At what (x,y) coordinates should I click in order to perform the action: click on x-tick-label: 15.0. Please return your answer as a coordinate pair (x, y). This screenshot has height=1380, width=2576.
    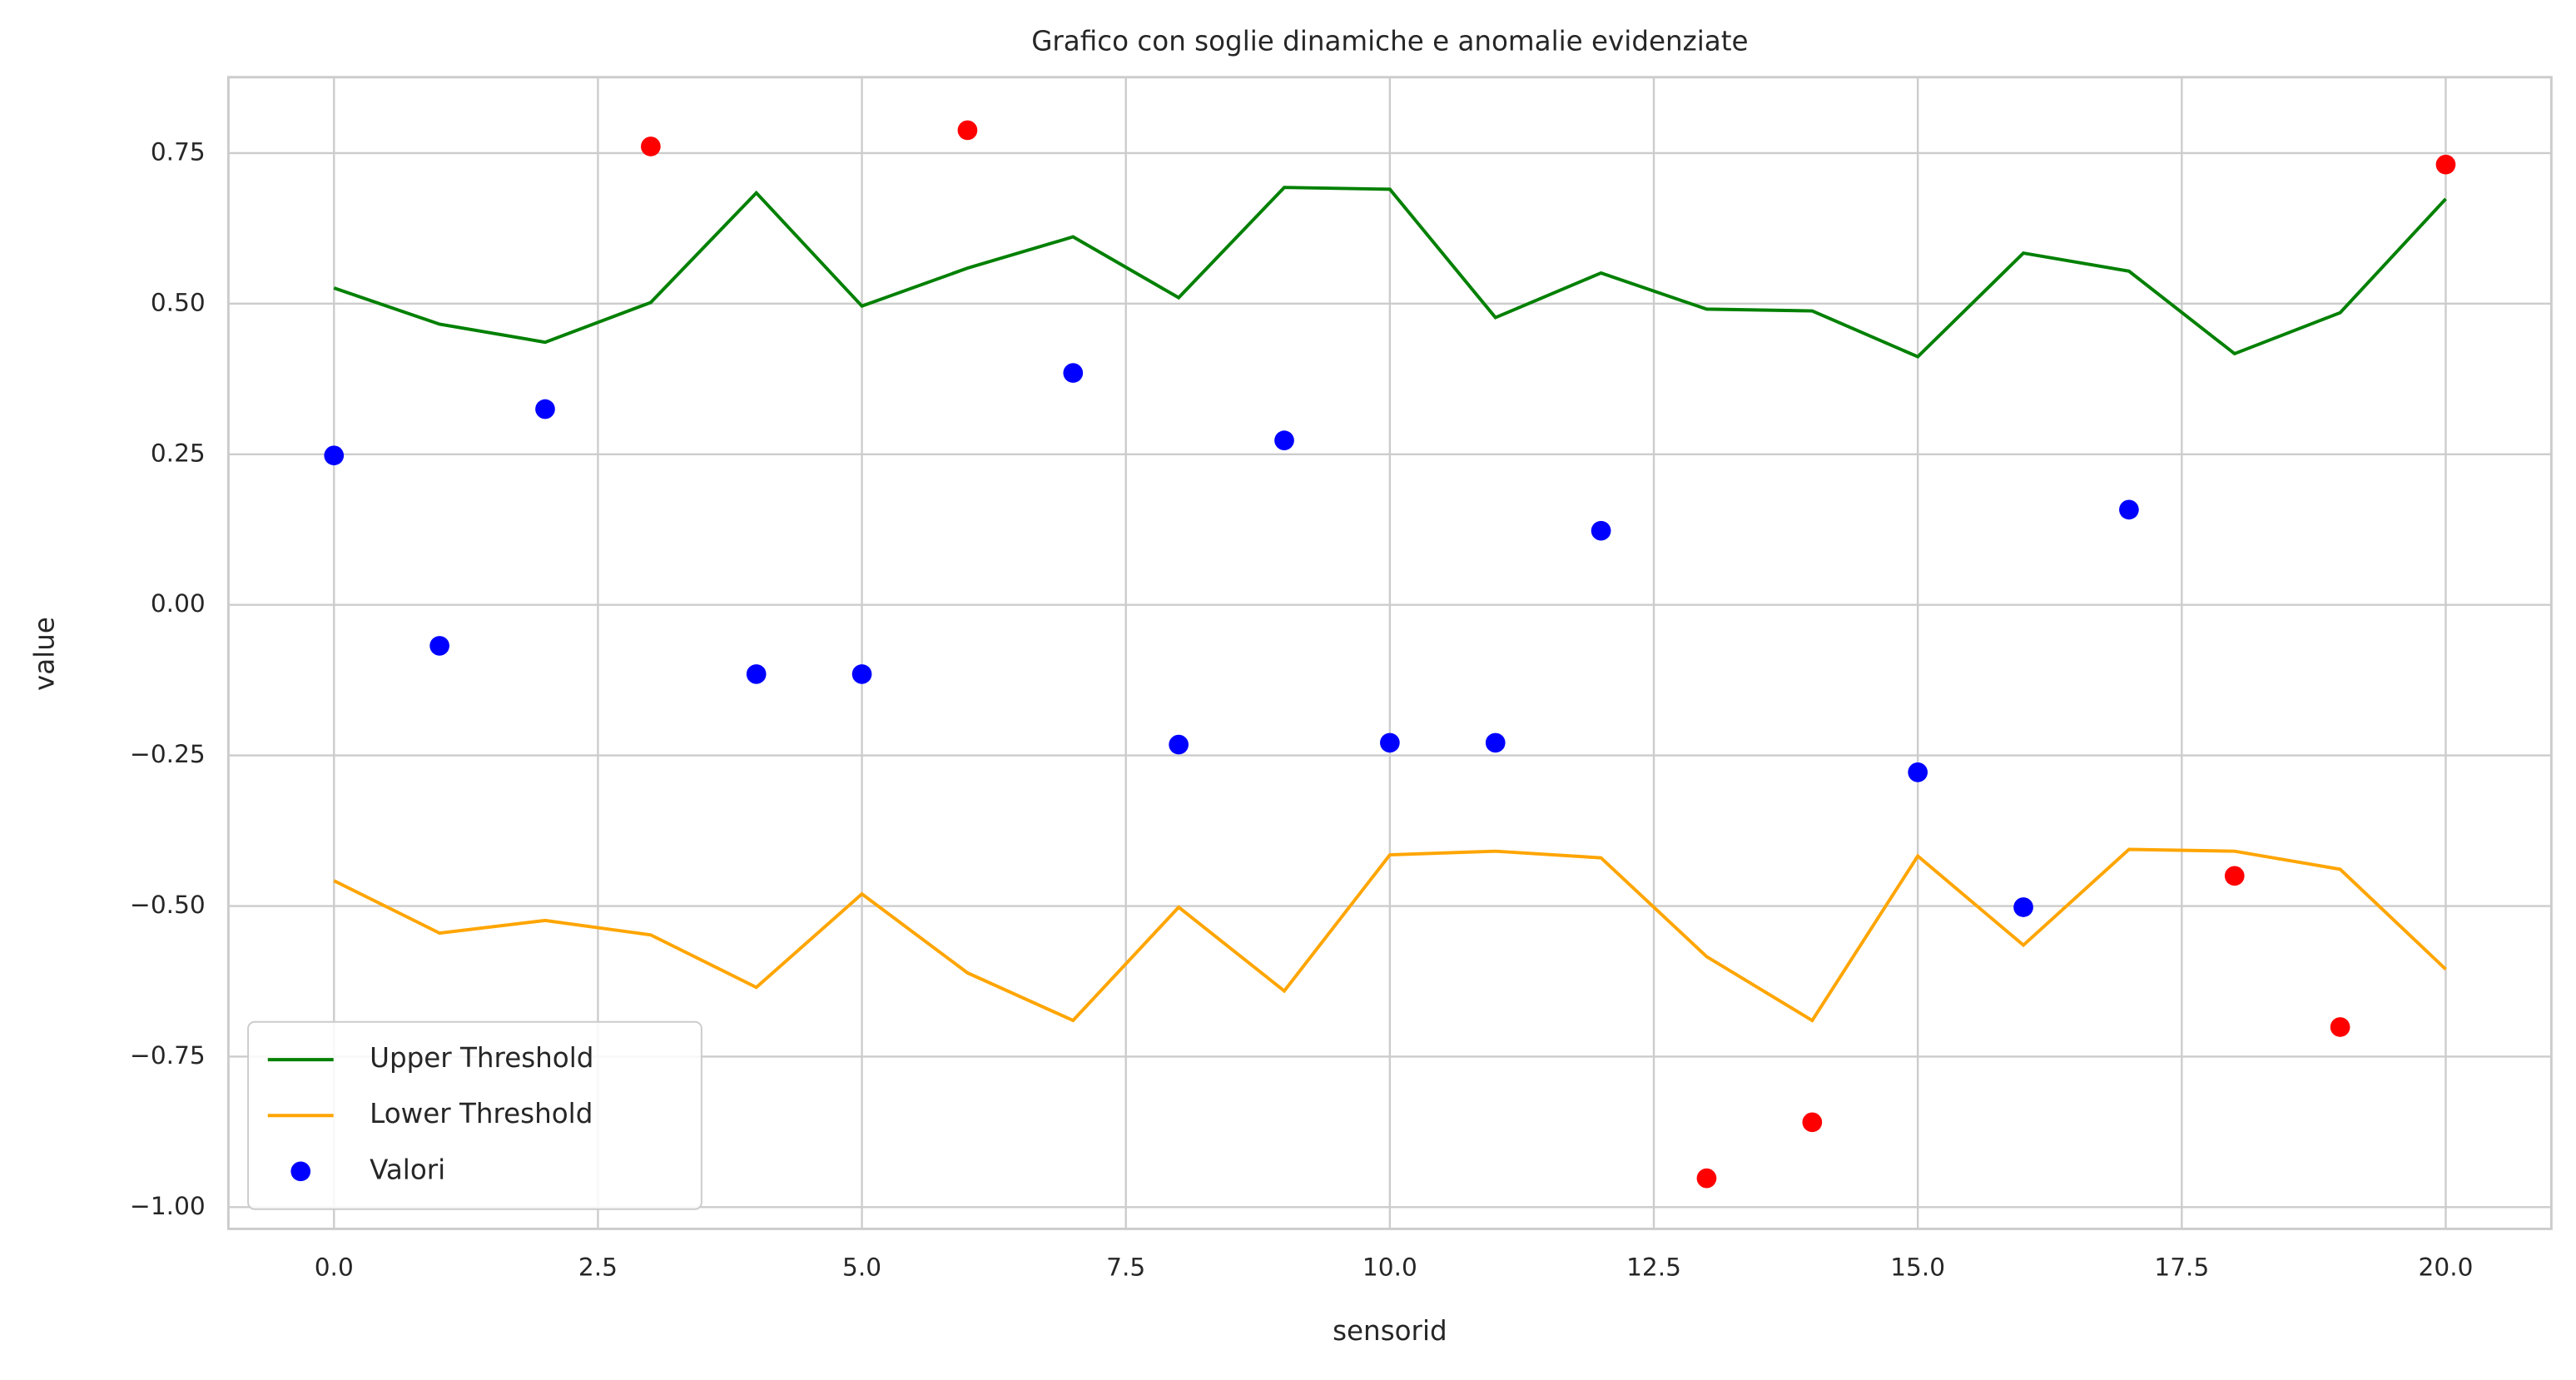
    Looking at the image, I should click on (1917, 1267).